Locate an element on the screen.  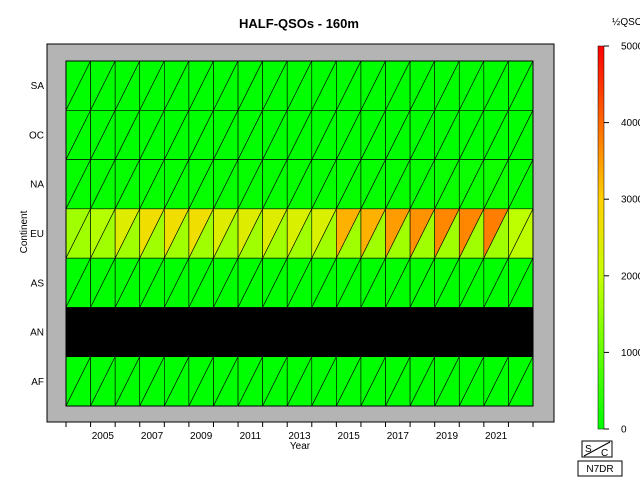
y-tick-label: AF is located at coordinates (37, 382).